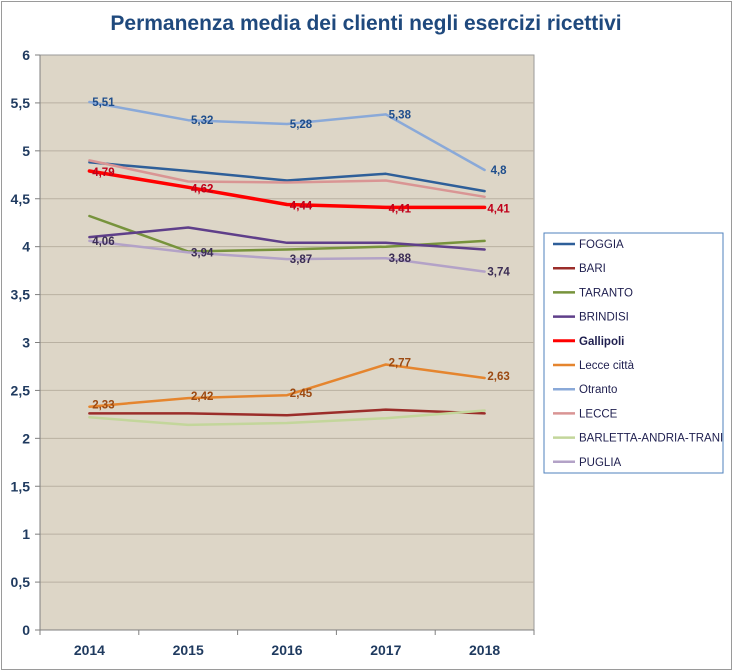 This screenshot has width=733, height=671. Describe the element at coordinates (484, 650) in the screenshot. I see `x-tick-label: 2018` at that location.